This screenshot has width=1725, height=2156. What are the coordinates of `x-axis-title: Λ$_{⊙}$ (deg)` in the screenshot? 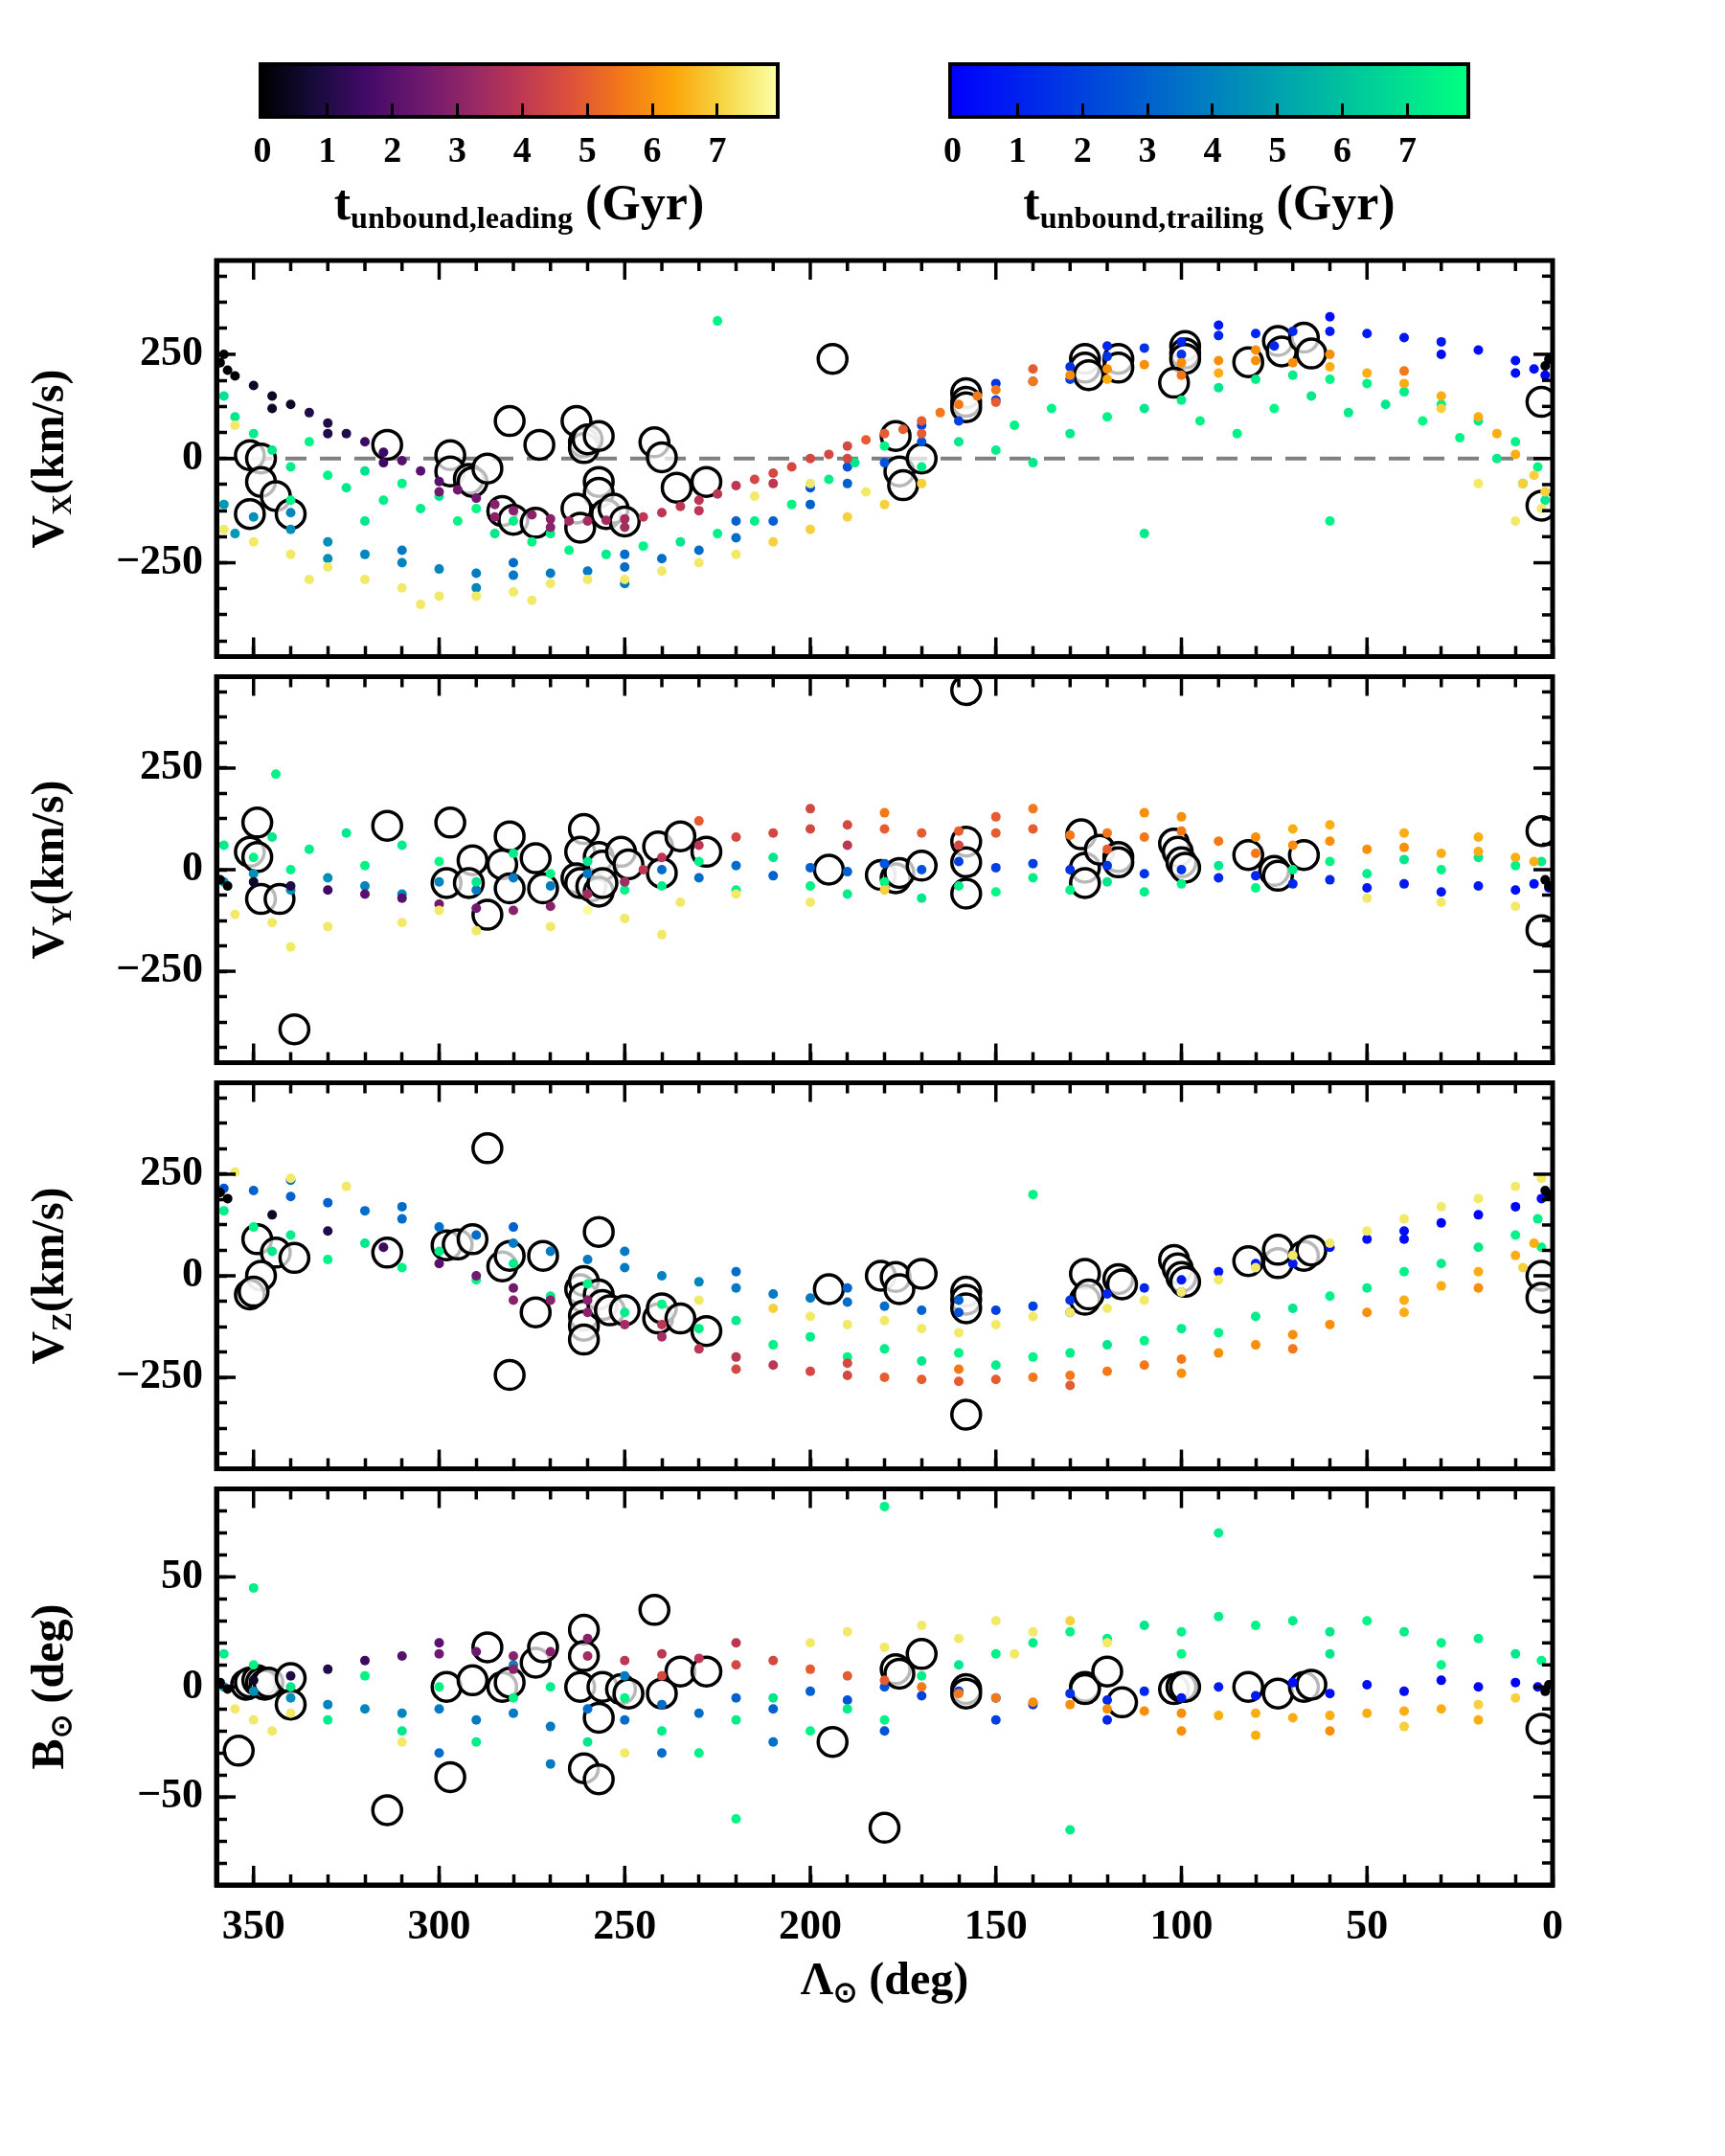 It's located at (884, 1980).